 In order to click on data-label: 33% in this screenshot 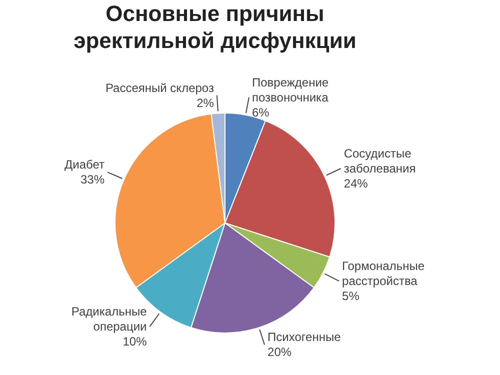, I will do `click(92, 179)`.